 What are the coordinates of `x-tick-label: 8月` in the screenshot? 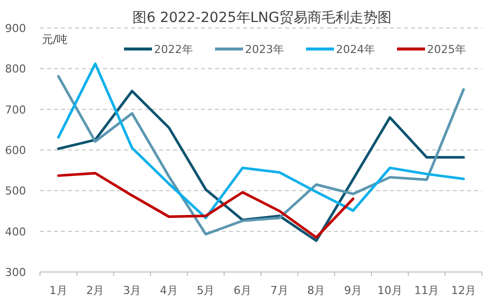 It's located at (316, 290).